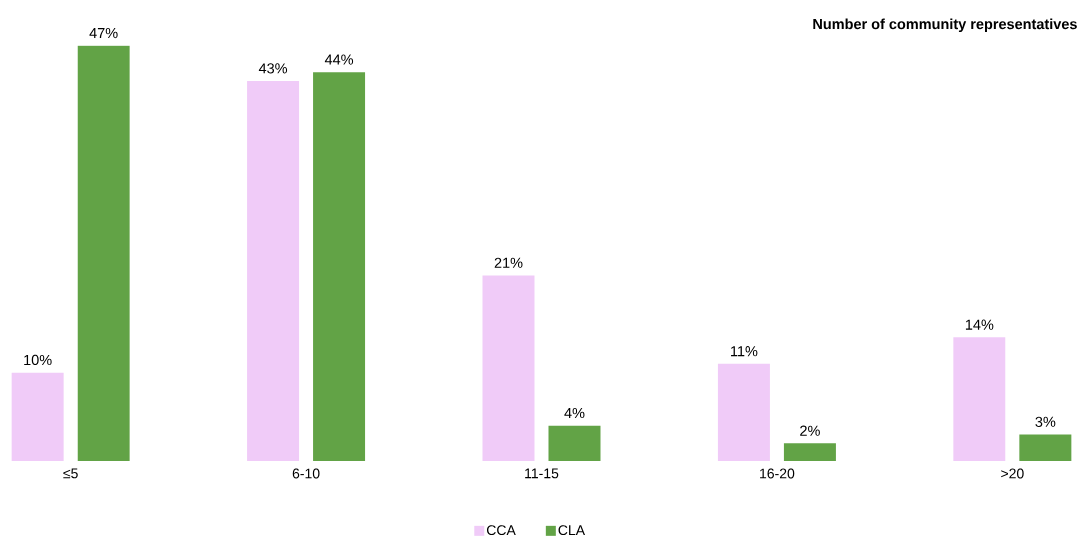 The height and width of the screenshot is (547, 1083). Describe the element at coordinates (574, 413) in the screenshot. I see `data-label: 4%` at that location.